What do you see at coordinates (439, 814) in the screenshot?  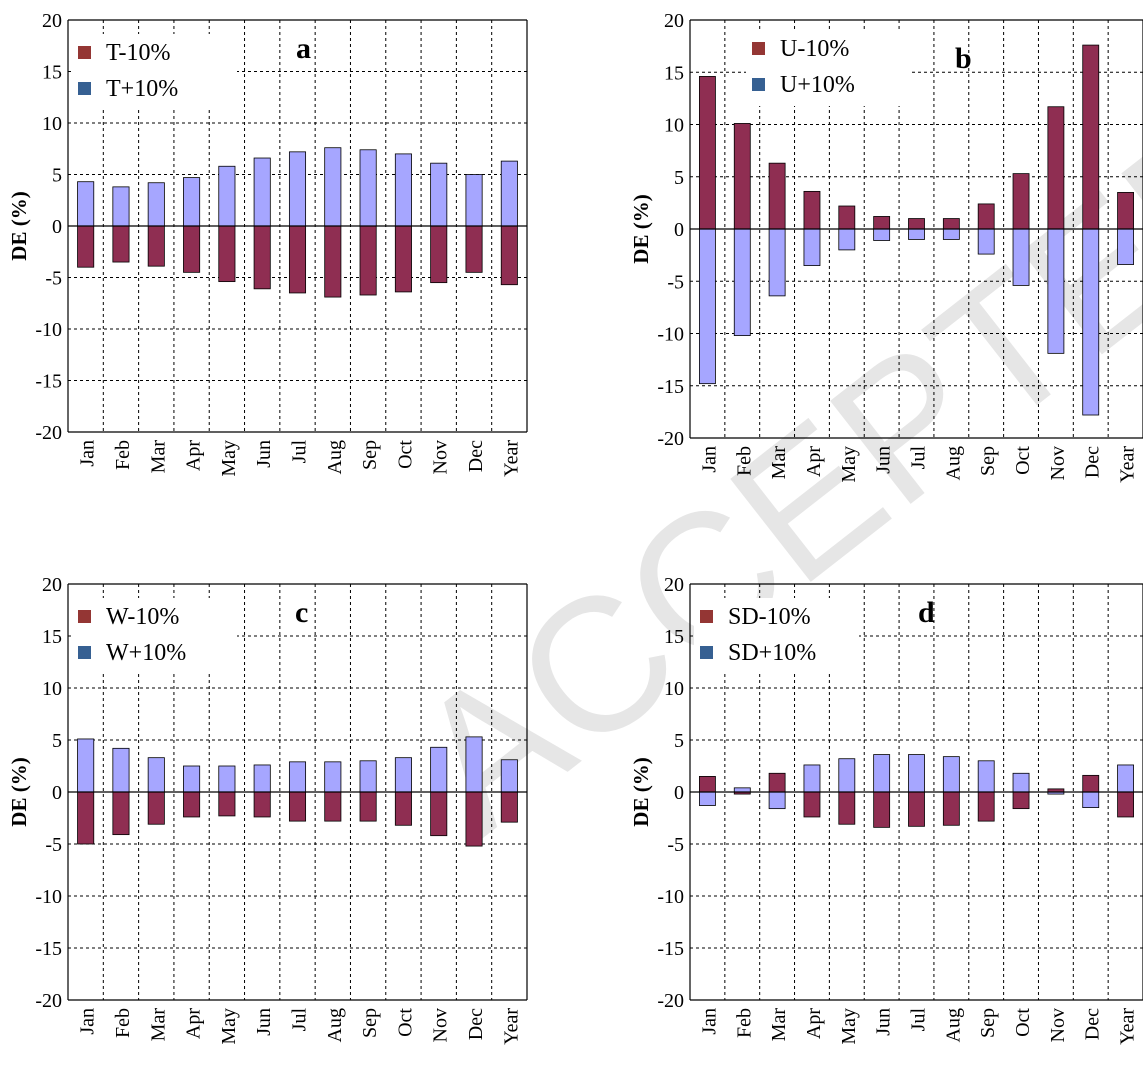 I see `bar-W-10%-Nov` at bounding box center [439, 814].